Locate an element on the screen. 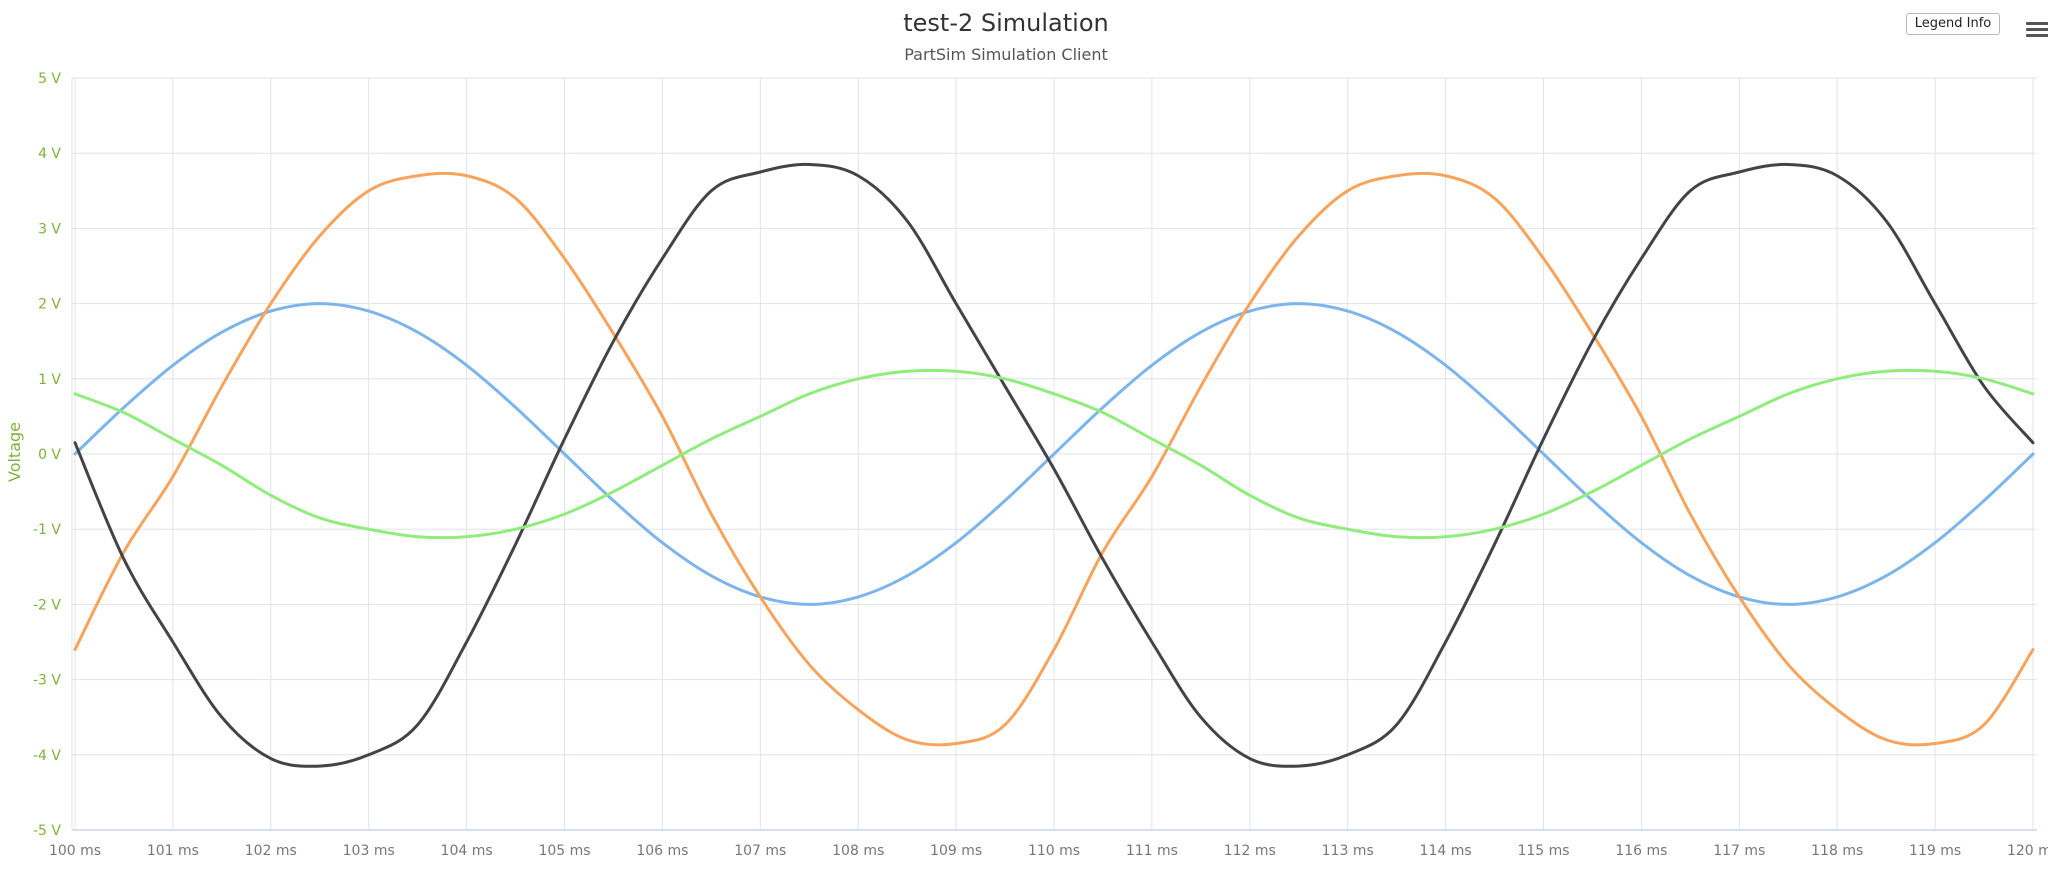  y-tick-label: 4 V is located at coordinates (49, 154).